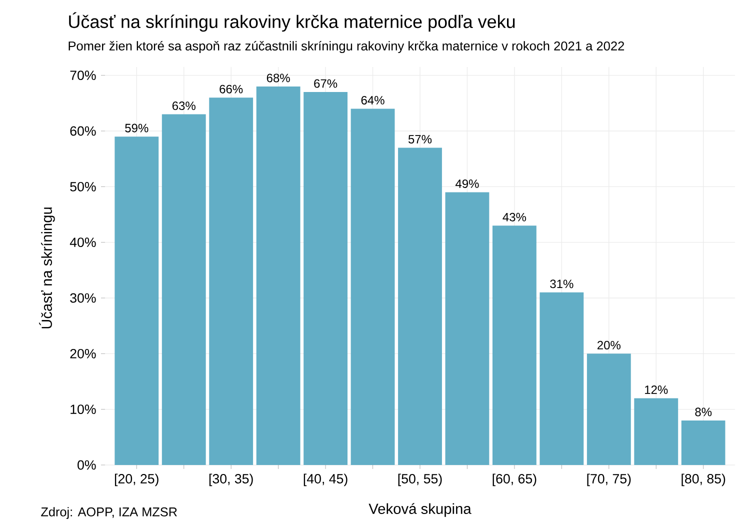  I want to click on data-label: 12%, so click(656, 389).